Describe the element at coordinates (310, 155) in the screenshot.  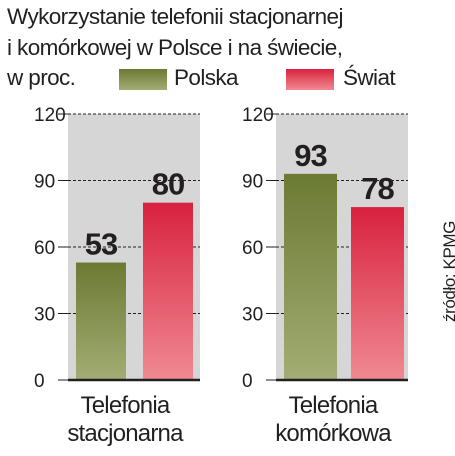
I see `data-label: 93` at that location.